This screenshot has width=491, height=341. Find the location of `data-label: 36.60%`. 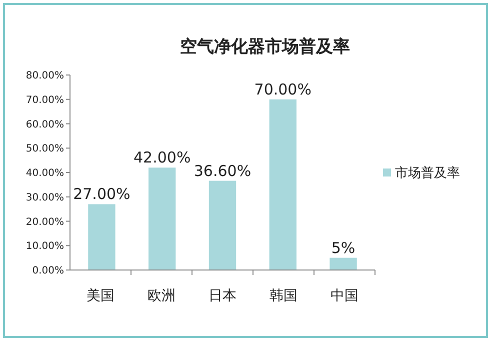

data-label: 36.60% is located at coordinates (223, 171).